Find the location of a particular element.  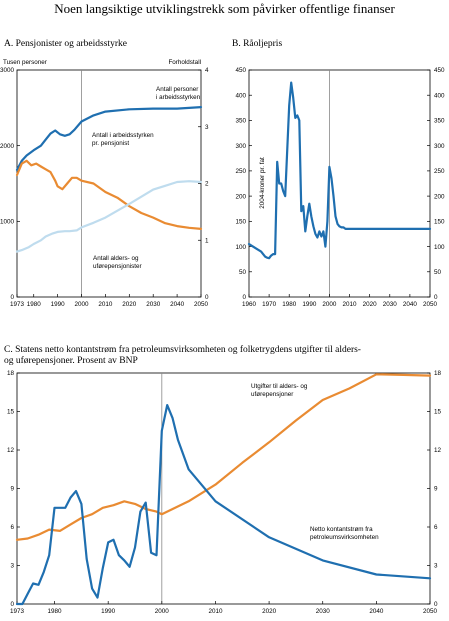

y-right-tick-label: 200 is located at coordinates (439, 196).